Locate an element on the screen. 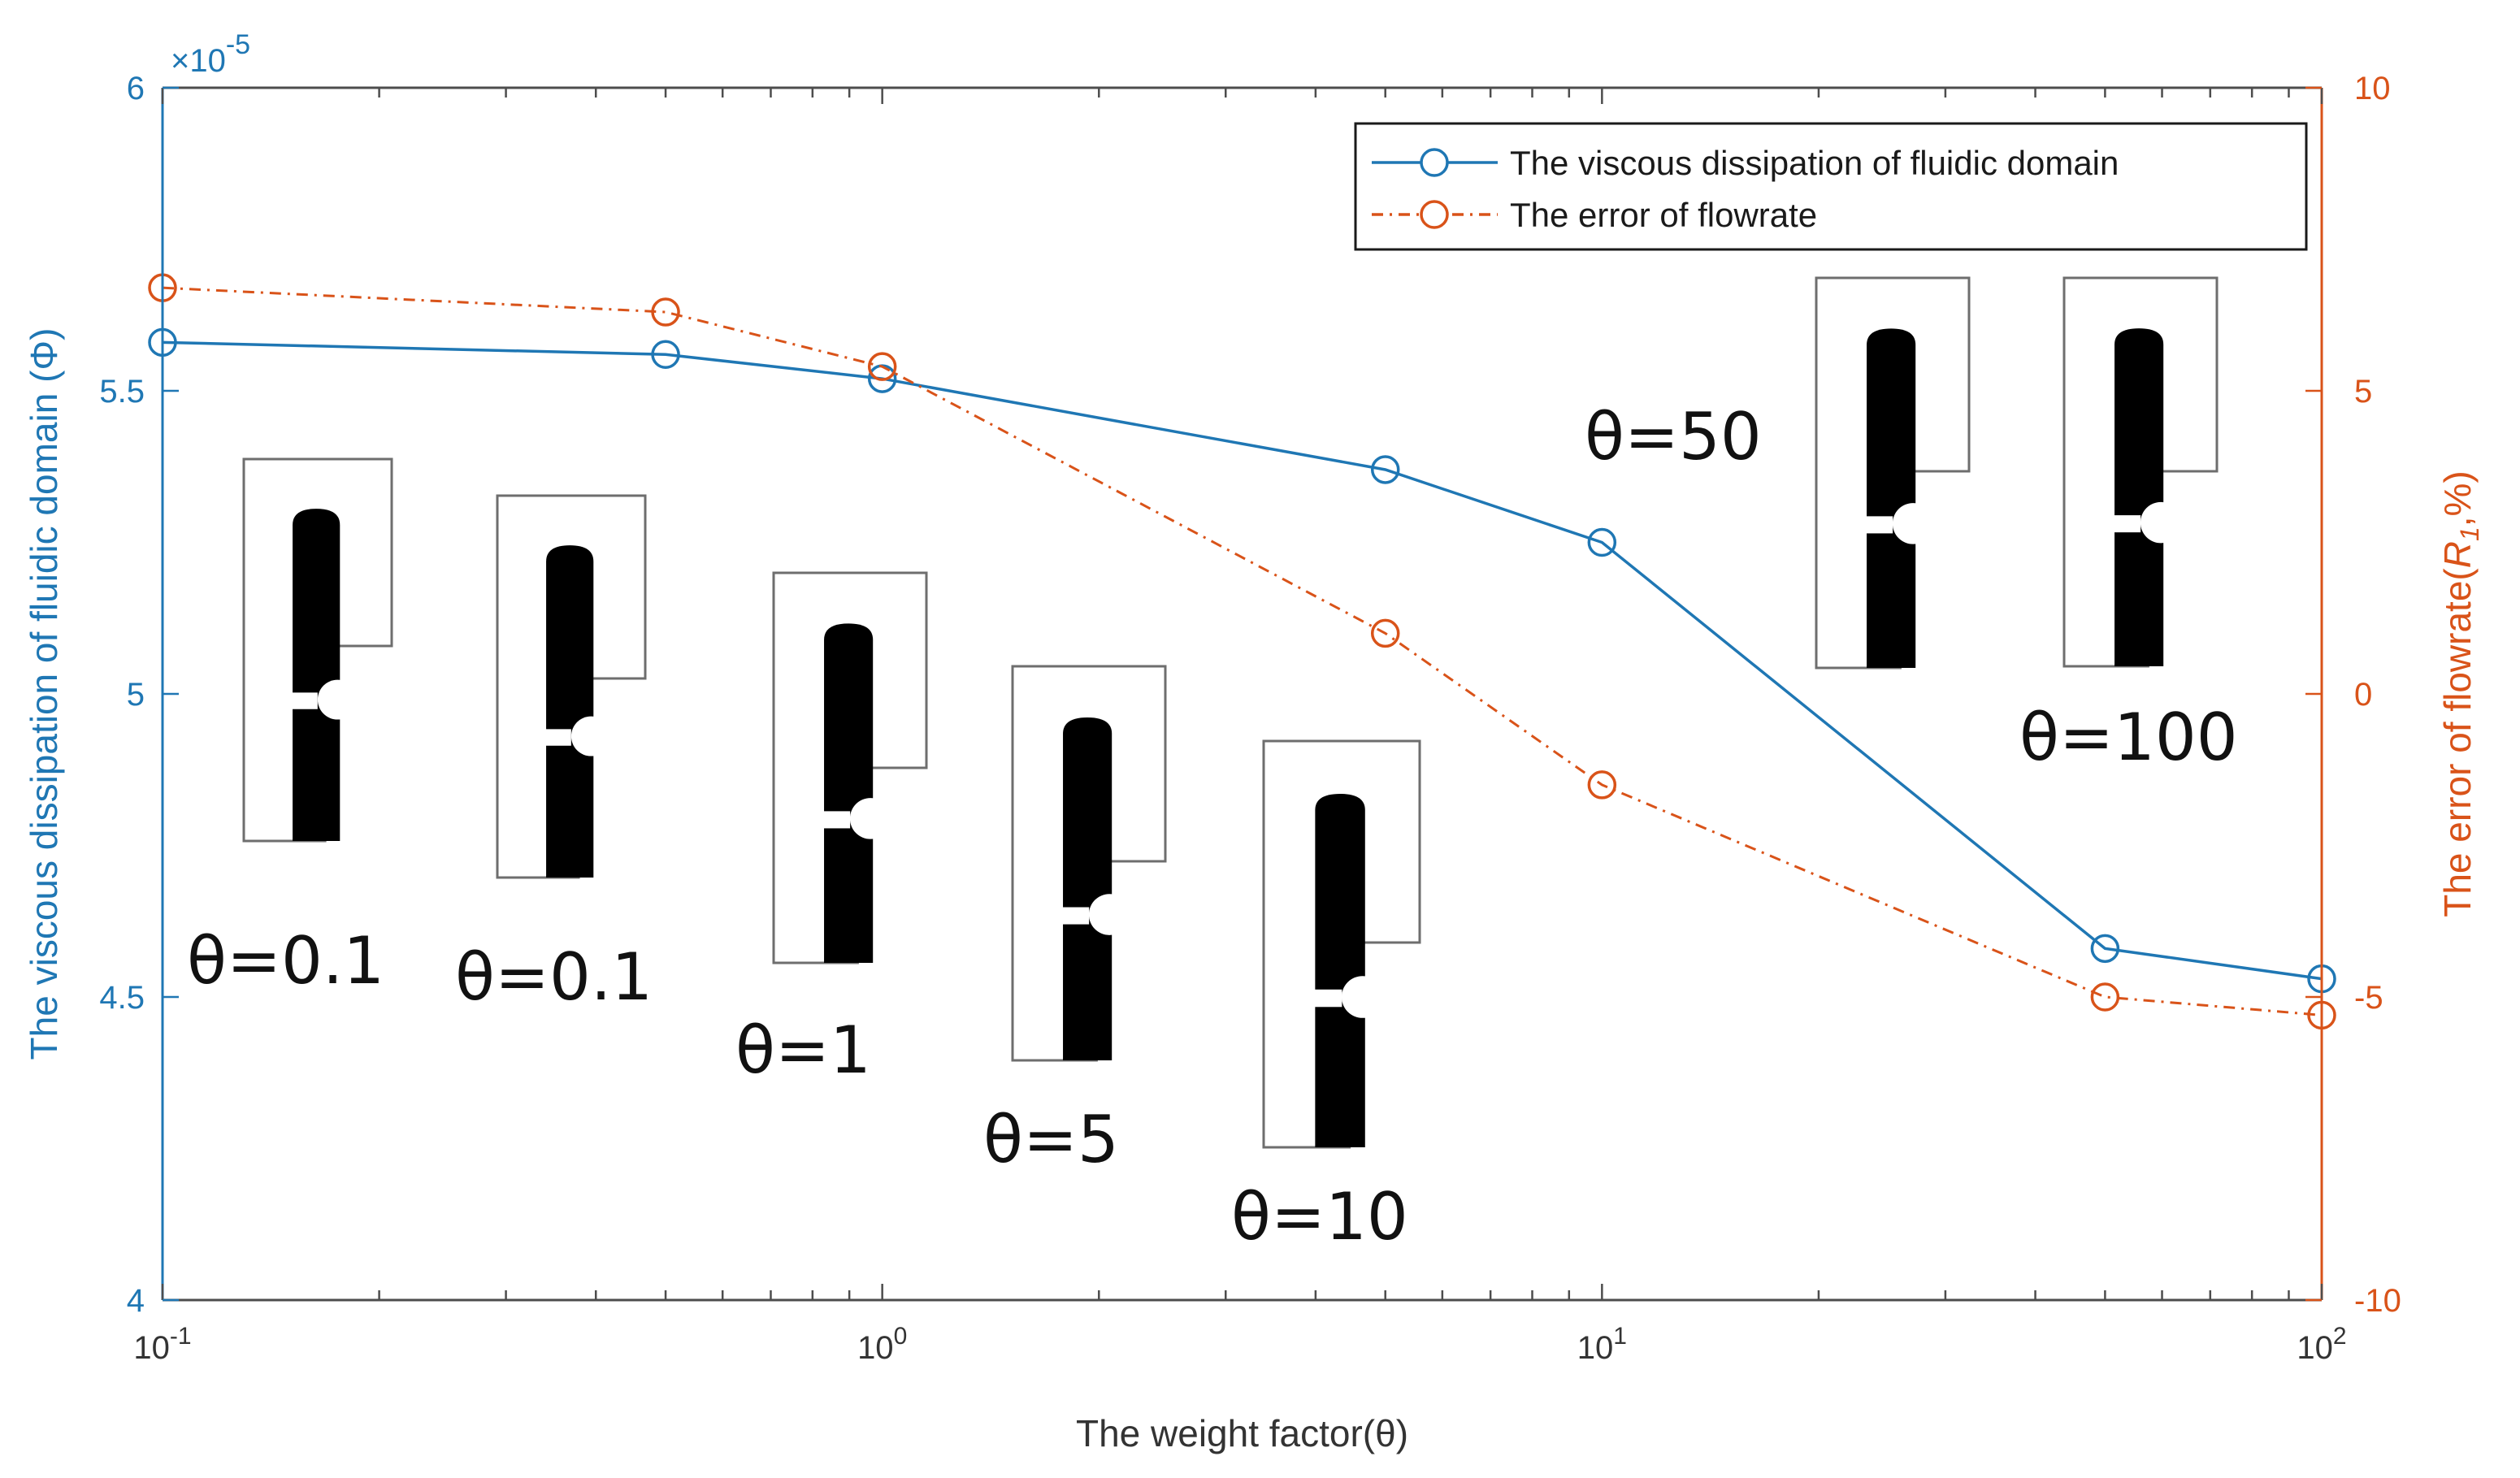 This screenshot has width=2520, height=1478. y-right-tick-label: 5 is located at coordinates (2363, 392).